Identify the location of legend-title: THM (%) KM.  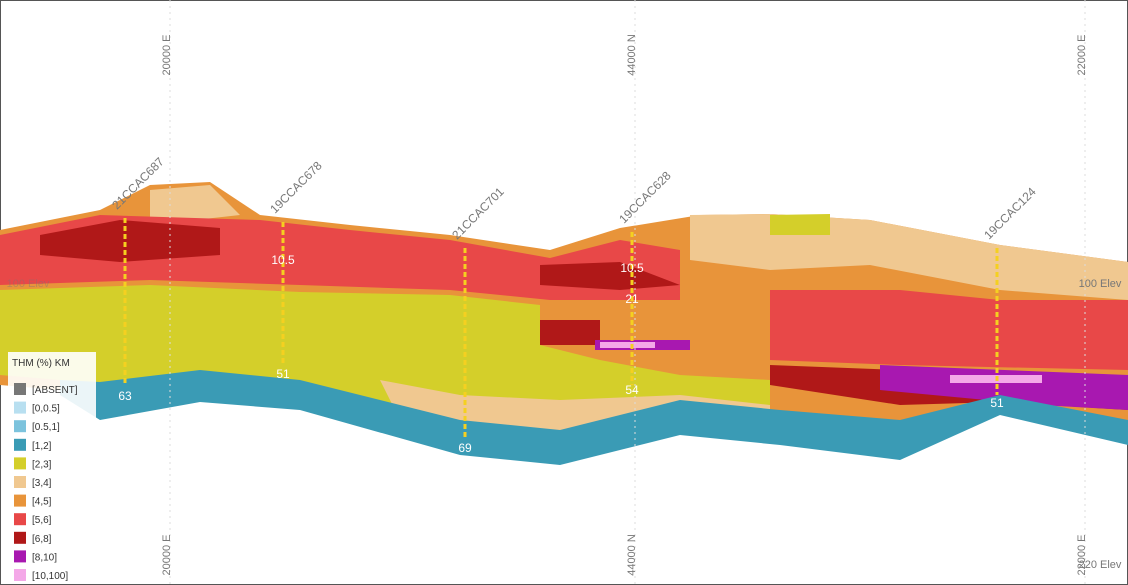
(41, 363).